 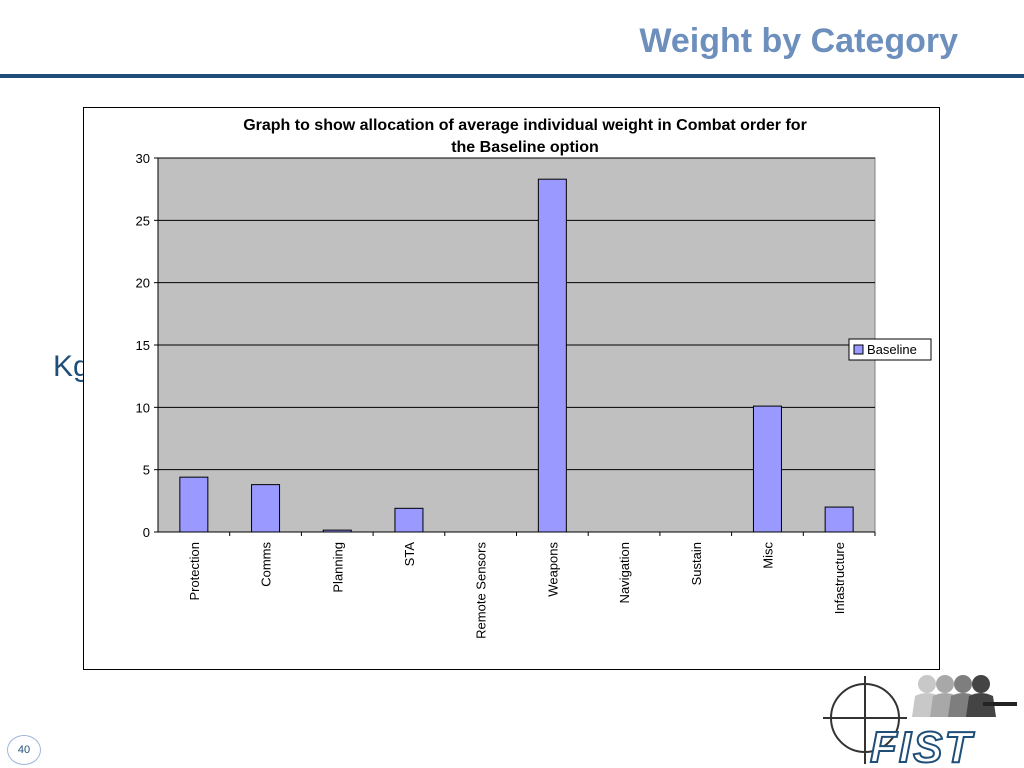 I want to click on page-number: 40, so click(x=24, y=750).